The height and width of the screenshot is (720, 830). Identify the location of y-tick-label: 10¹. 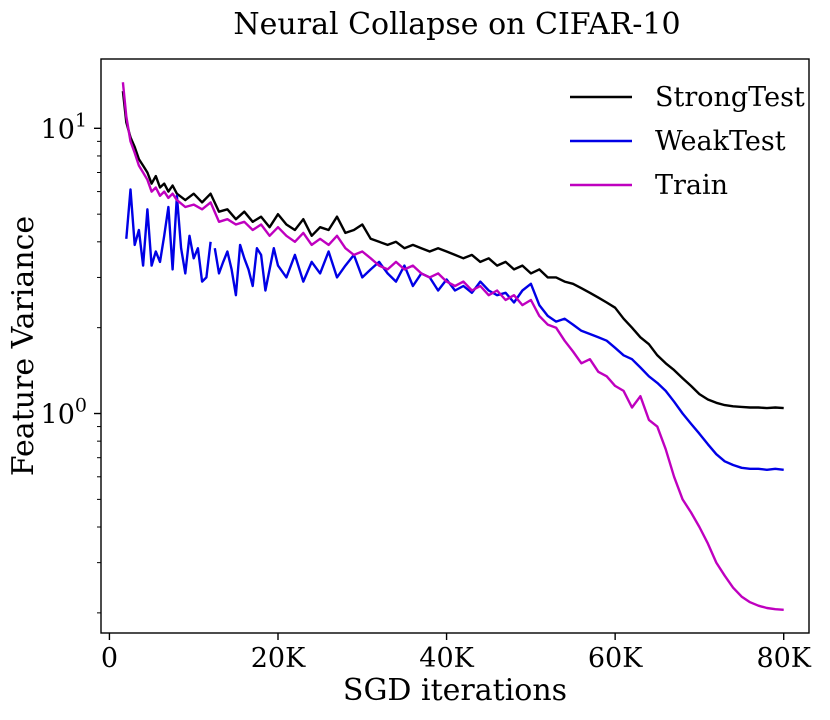
(64, 127).